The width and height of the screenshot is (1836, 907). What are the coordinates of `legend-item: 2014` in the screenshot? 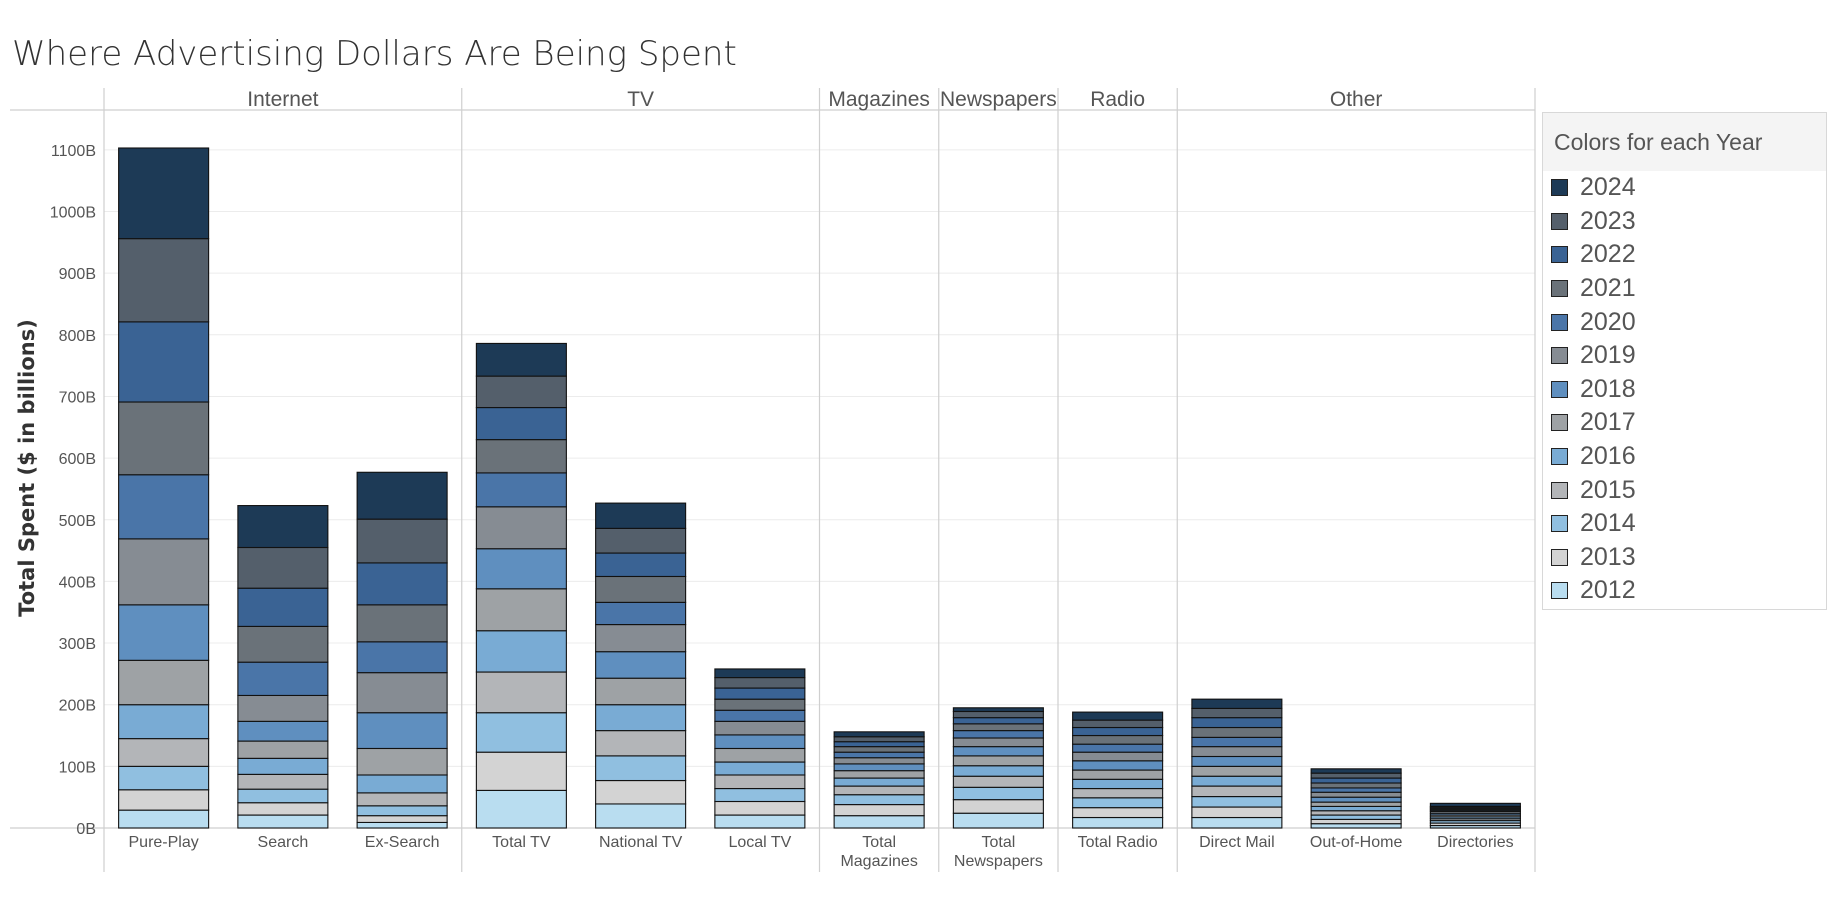 It's located at (1684, 524).